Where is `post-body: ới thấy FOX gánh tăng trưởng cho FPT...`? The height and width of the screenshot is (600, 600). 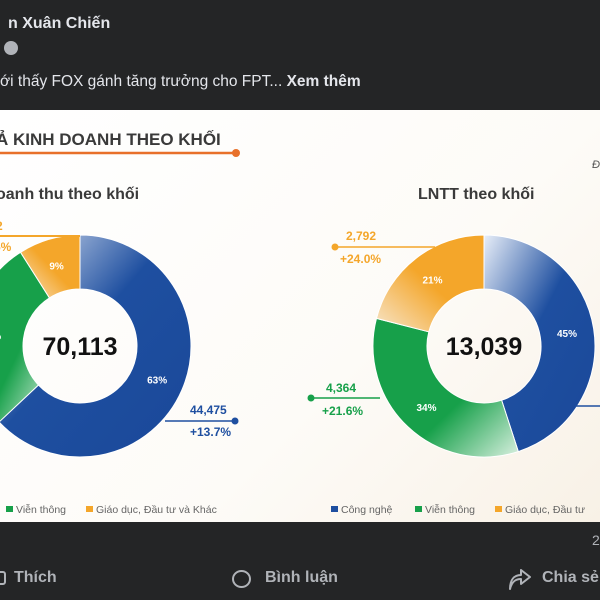
post-body: ới thấy FOX gánh tăng trưởng cho FPT... is located at coordinates (141, 81).